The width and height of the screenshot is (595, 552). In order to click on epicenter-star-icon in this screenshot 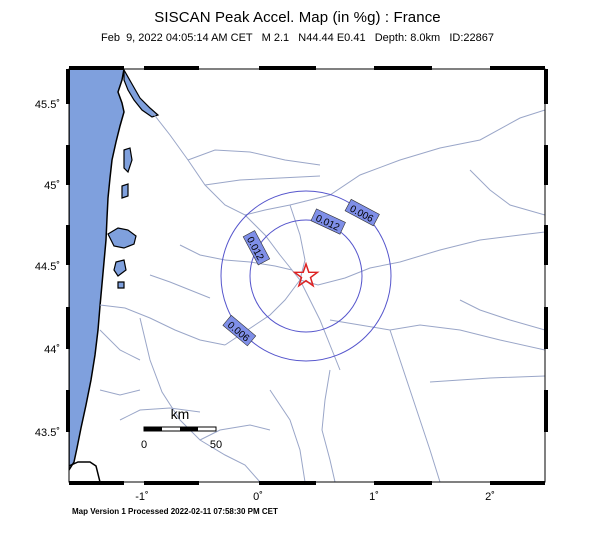, I will do `click(306, 274)`.